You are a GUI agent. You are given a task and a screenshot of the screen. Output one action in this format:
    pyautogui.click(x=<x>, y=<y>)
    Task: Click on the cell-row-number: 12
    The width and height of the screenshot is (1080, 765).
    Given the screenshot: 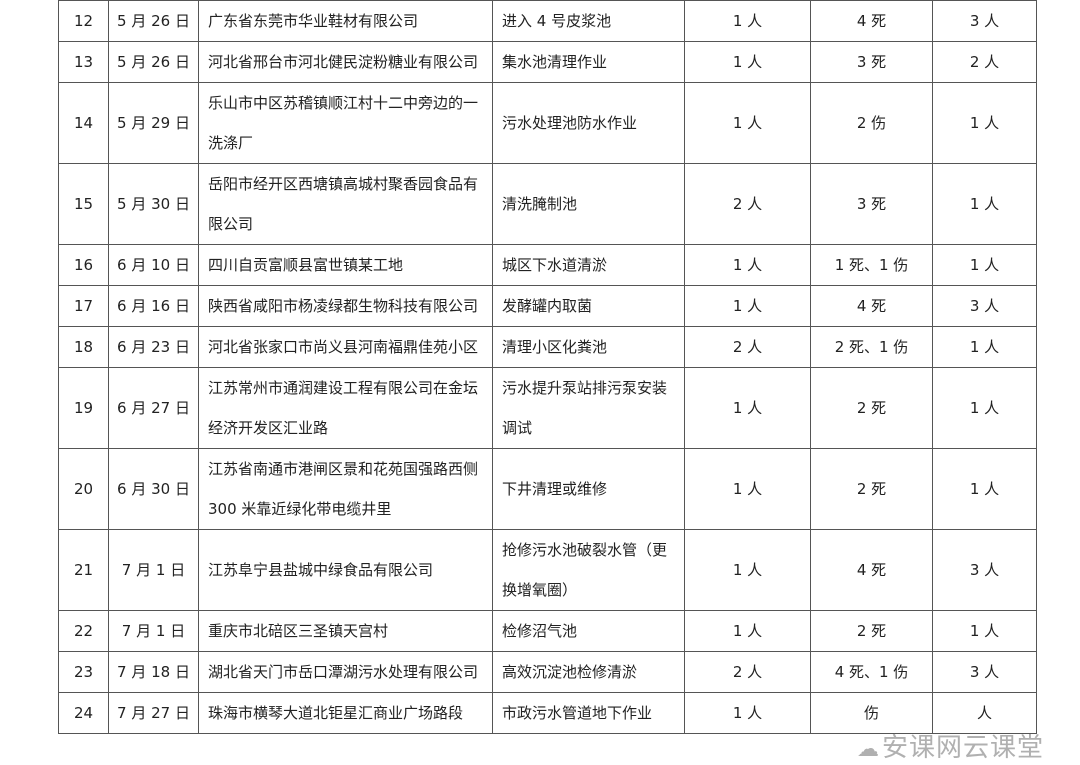 What is the action you would take?
    pyautogui.click(x=83, y=21)
    